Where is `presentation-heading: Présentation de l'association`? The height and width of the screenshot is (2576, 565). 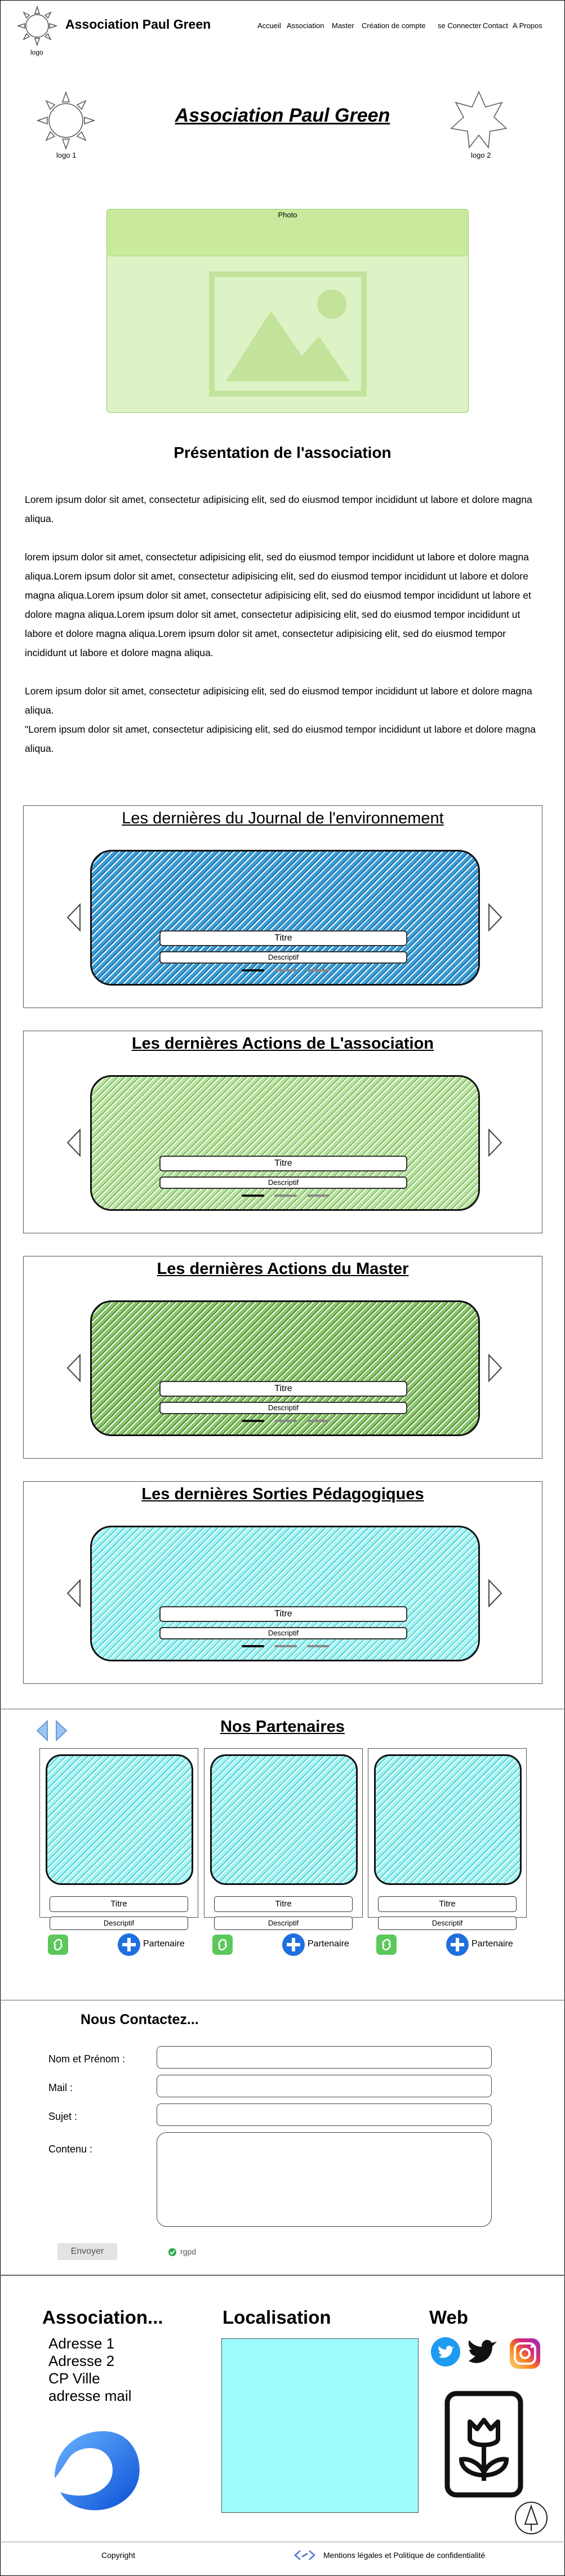
presentation-heading: Présentation de l'association is located at coordinates (282, 452).